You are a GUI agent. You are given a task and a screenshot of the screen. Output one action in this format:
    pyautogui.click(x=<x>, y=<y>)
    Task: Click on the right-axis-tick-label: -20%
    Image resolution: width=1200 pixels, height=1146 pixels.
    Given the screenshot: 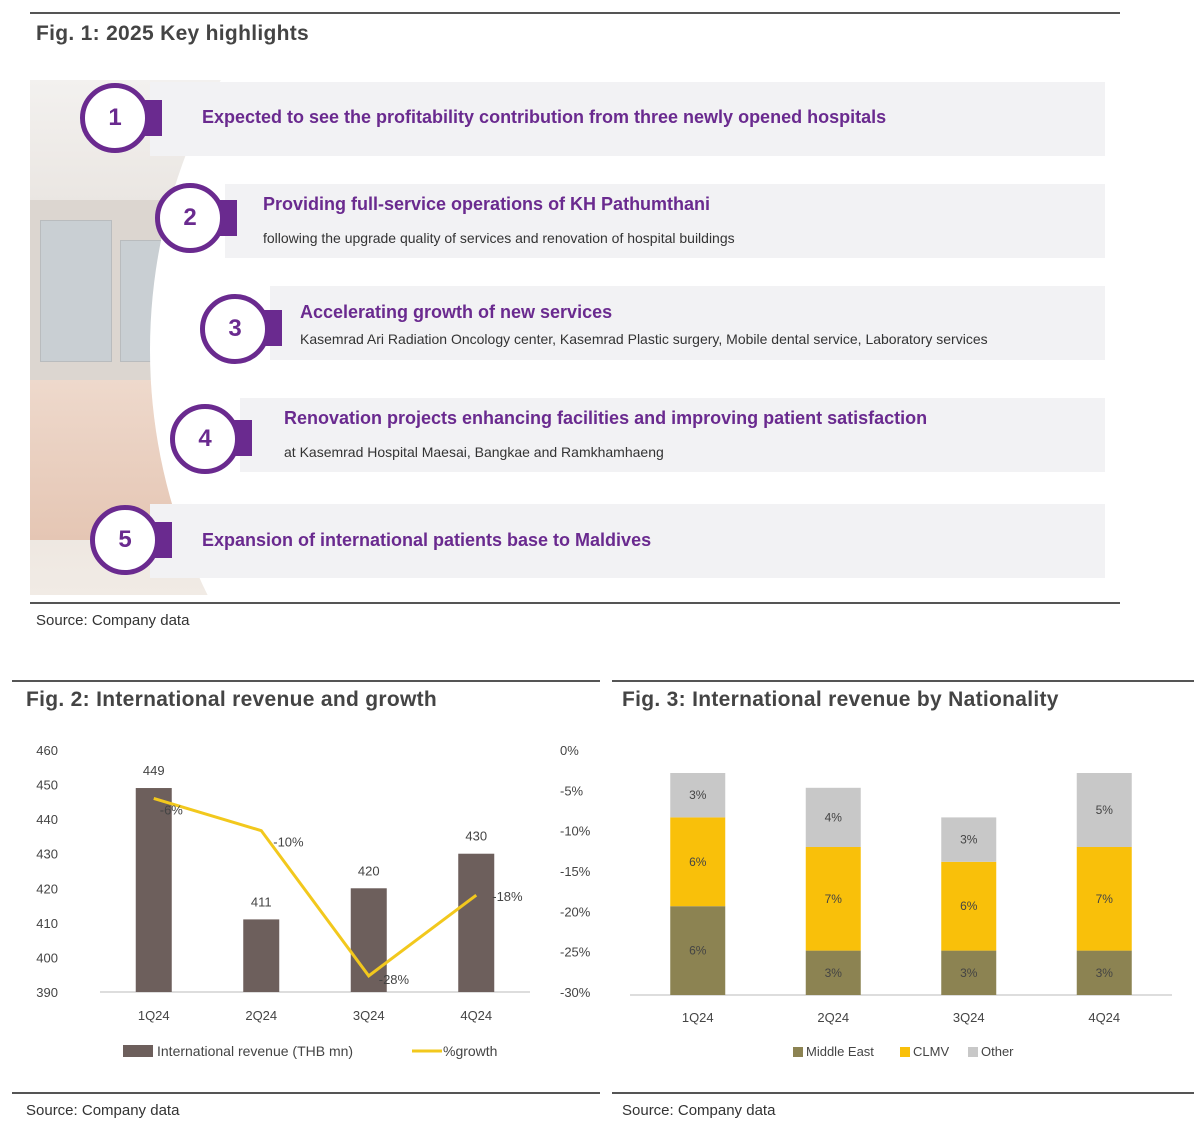 What is the action you would take?
    pyautogui.click(x=575, y=911)
    